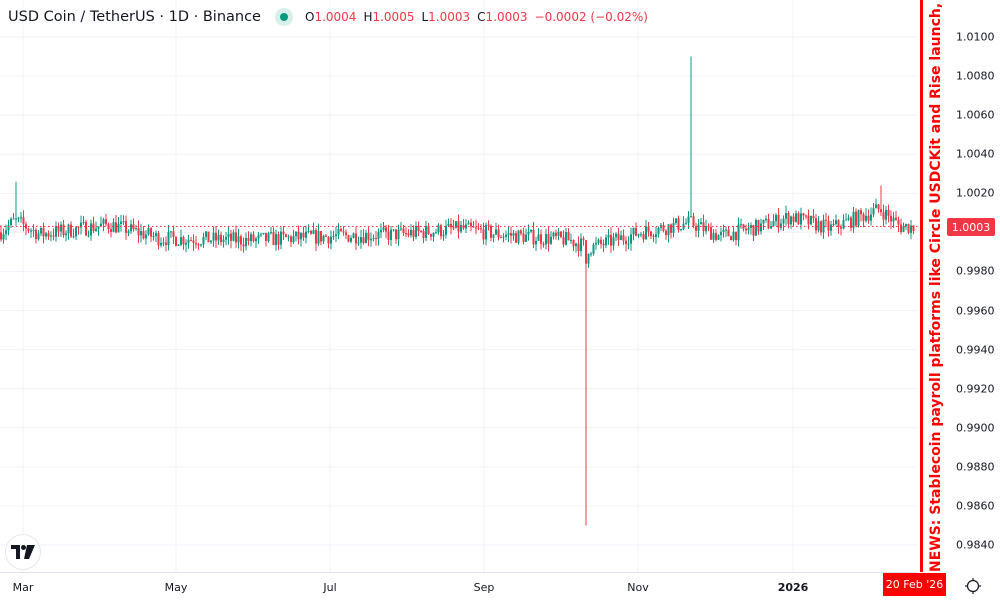 The height and width of the screenshot is (600, 1000). Describe the element at coordinates (971, 227) in the screenshot. I see `last-price-tag: 1.0003` at that location.